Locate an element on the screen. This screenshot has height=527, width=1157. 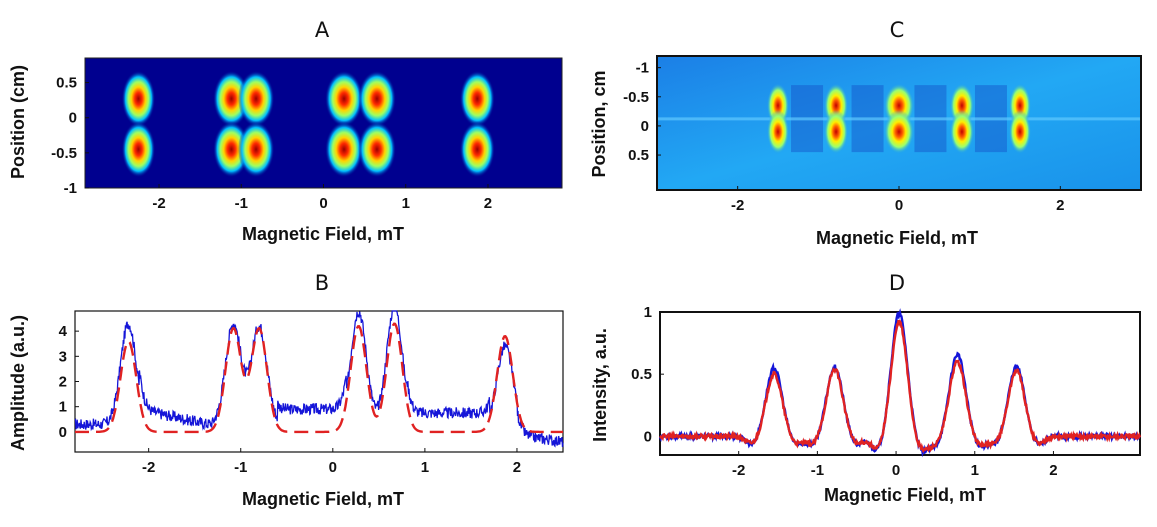
panel-a-x-label: Magnetic Field, mT is located at coordinates (323, 234).